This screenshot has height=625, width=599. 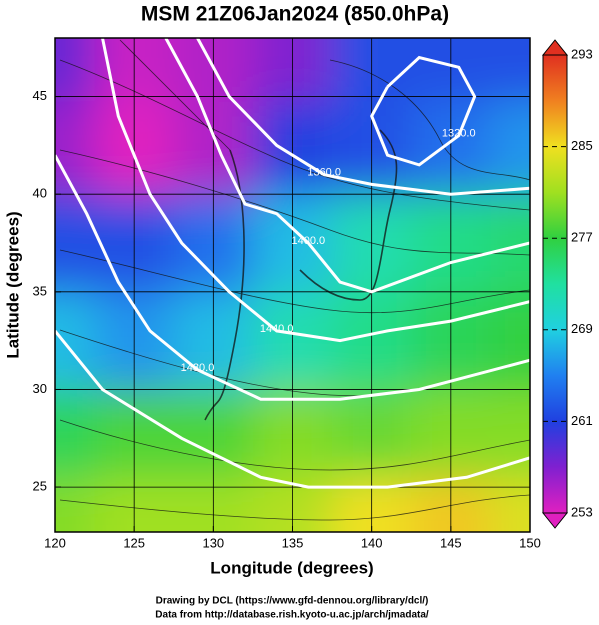 I want to click on x-tick-label: 150, so click(x=530, y=542).